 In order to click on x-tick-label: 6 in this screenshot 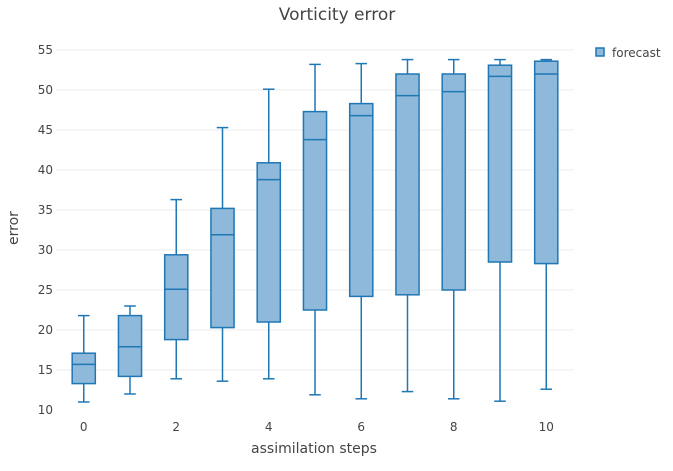, I will do `click(361, 427)`.